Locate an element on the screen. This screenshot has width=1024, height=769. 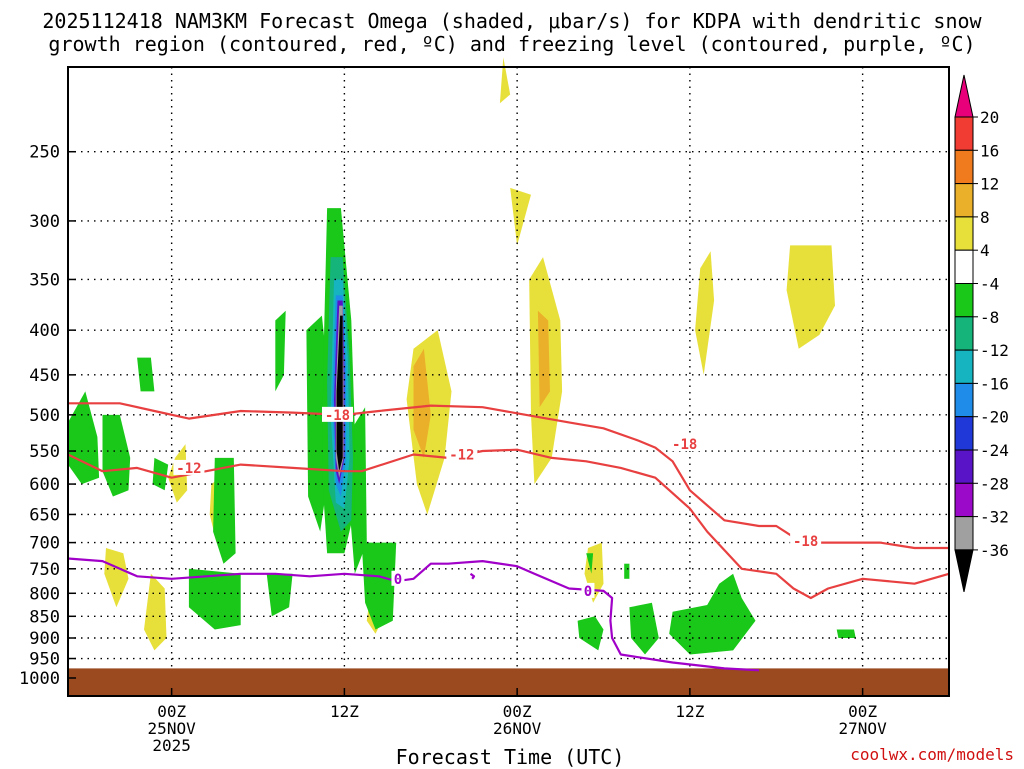
contour-label-2-0: 0 is located at coordinates (398, 580).